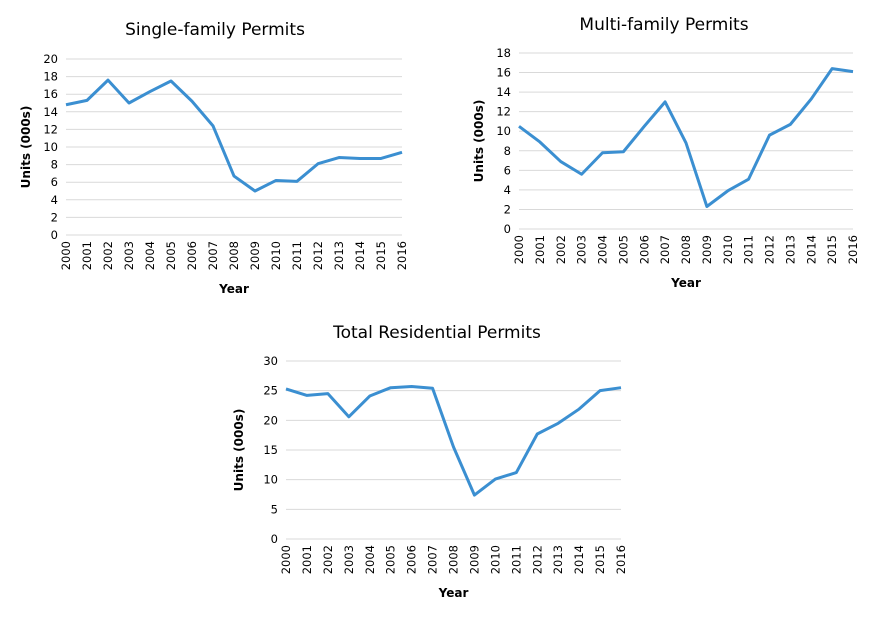  What do you see at coordinates (274, 509) in the screenshot?
I see `y-tick-label: 5` at bounding box center [274, 509].